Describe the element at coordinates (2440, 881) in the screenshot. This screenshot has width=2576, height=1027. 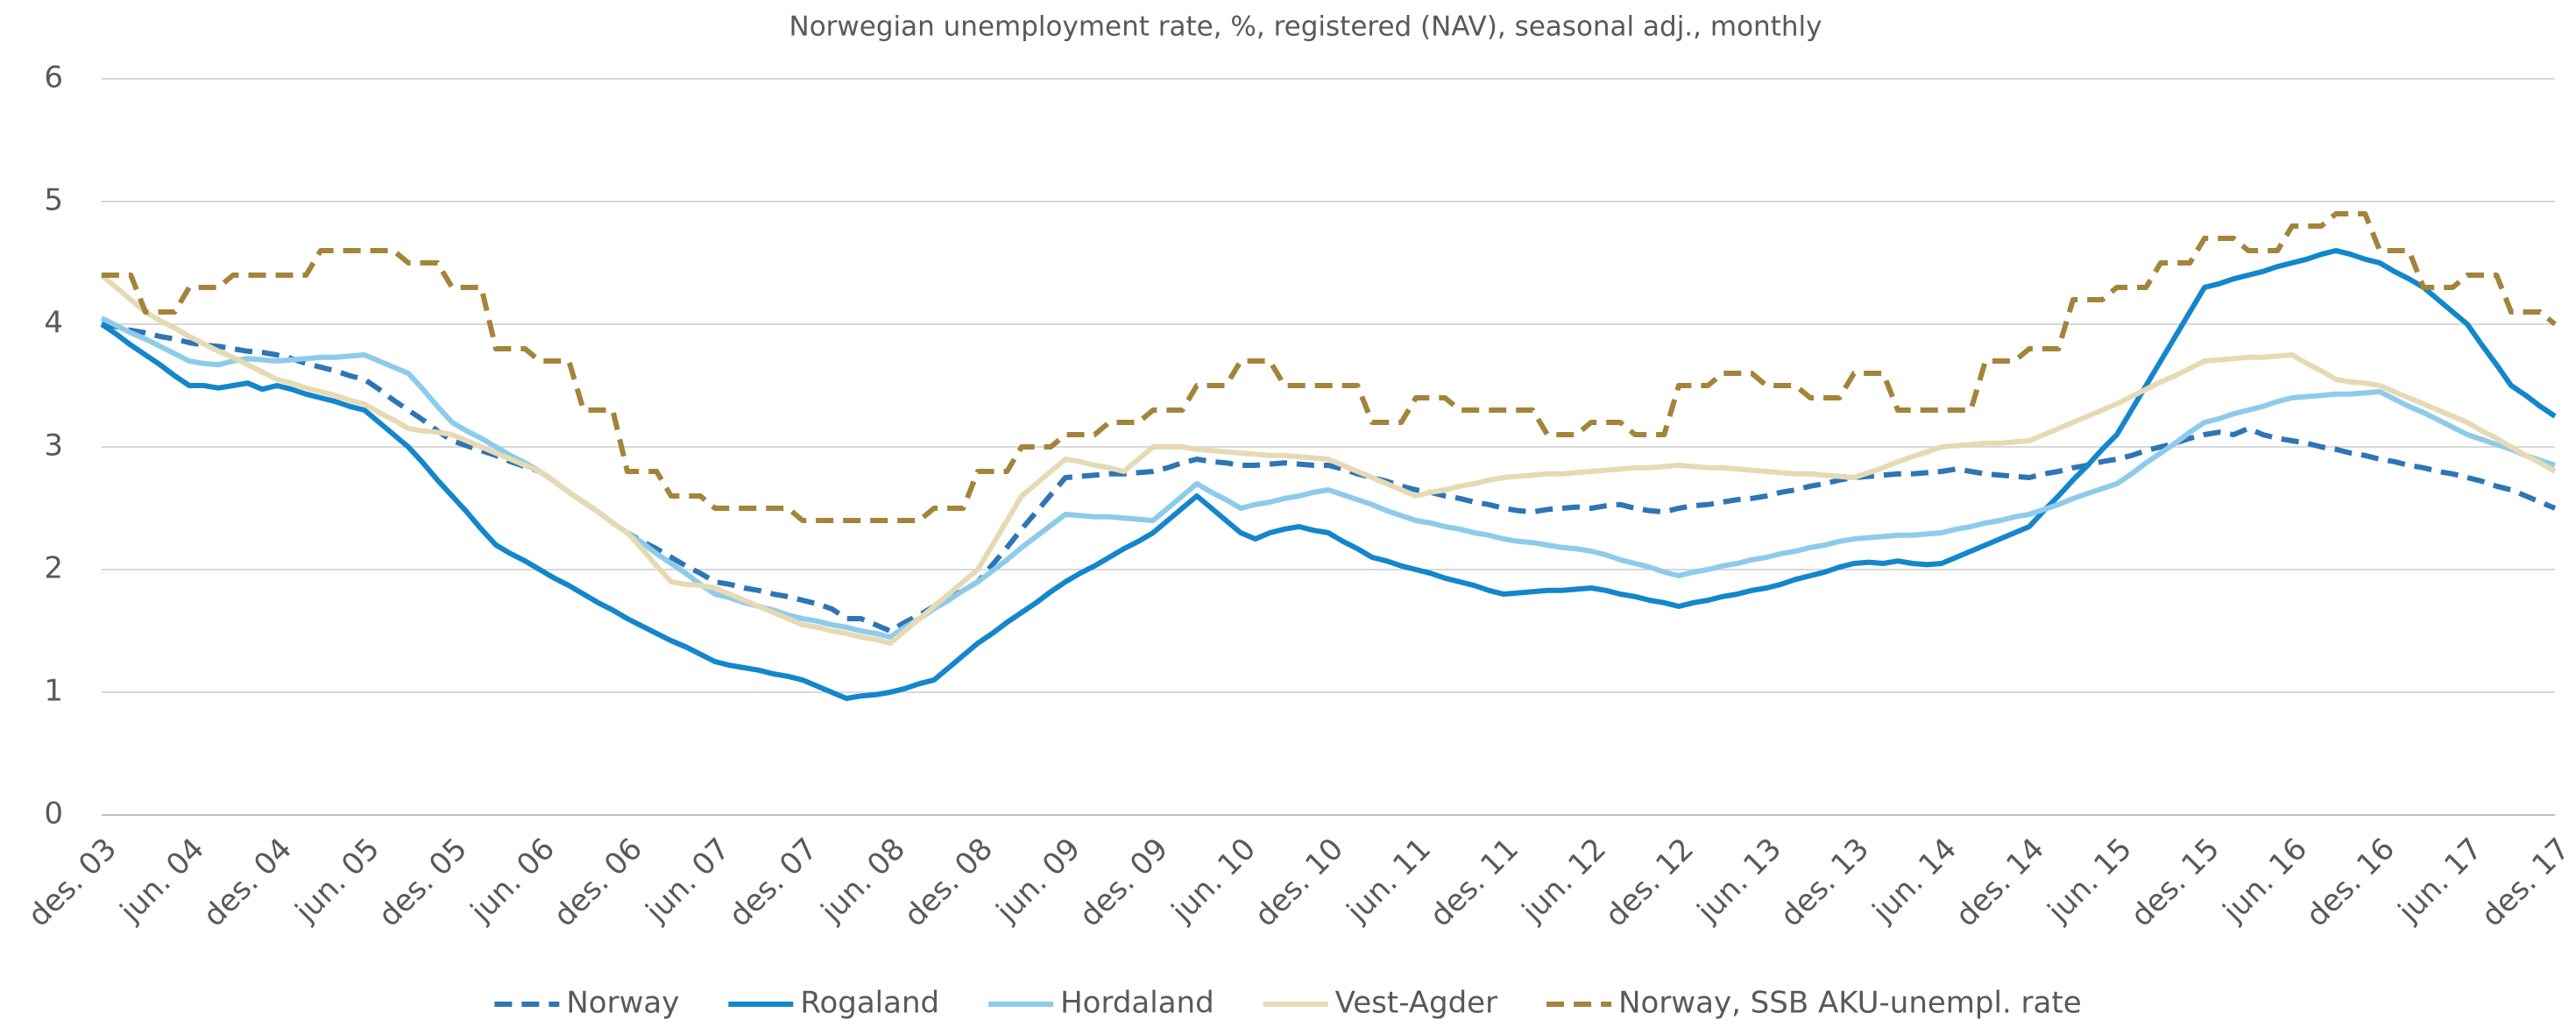
I see `x-tick-label: jun. 17` at that location.